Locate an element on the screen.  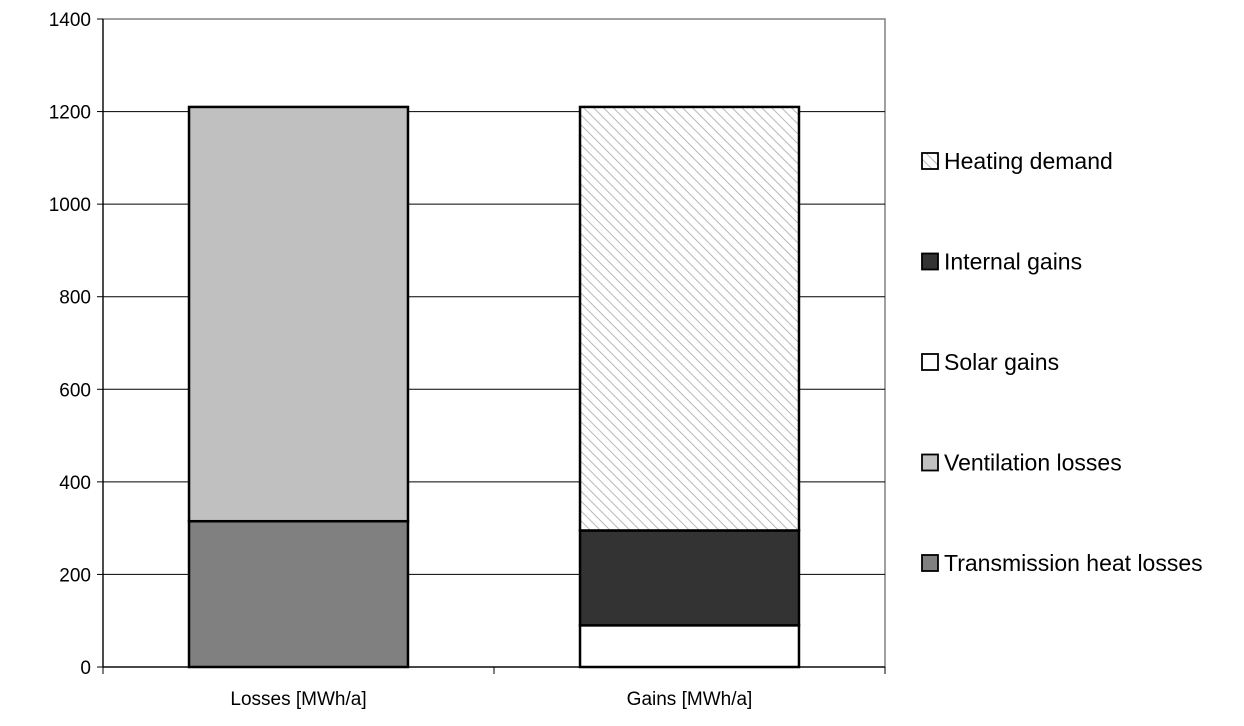
x-category-label: Gains [MWh/a] is located at coordinates (690, 699).